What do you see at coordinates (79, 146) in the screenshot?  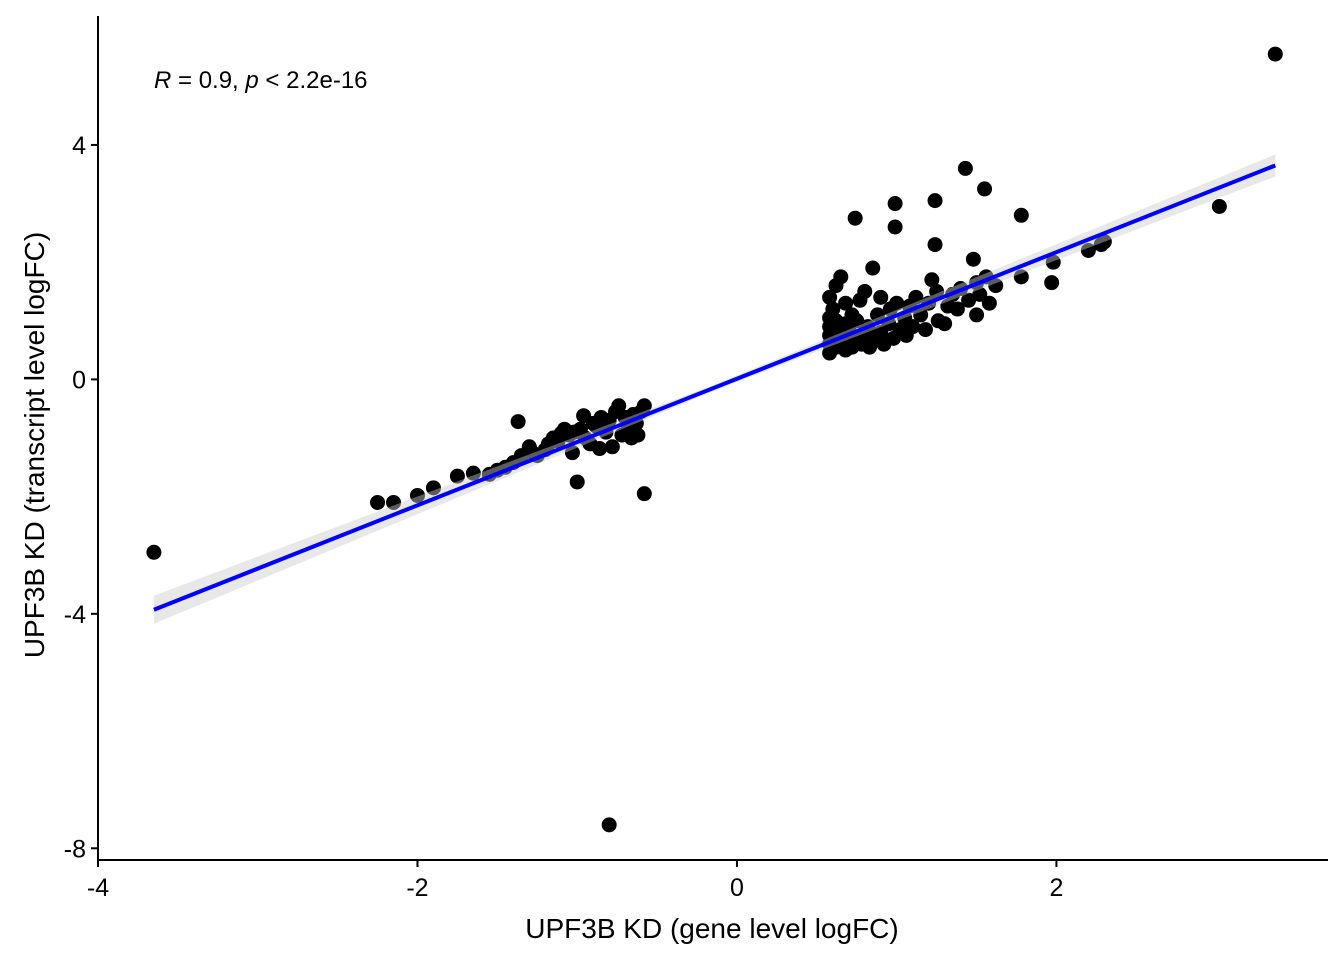 I see `y-tick-label: 4` at bounding box center [79, 146].